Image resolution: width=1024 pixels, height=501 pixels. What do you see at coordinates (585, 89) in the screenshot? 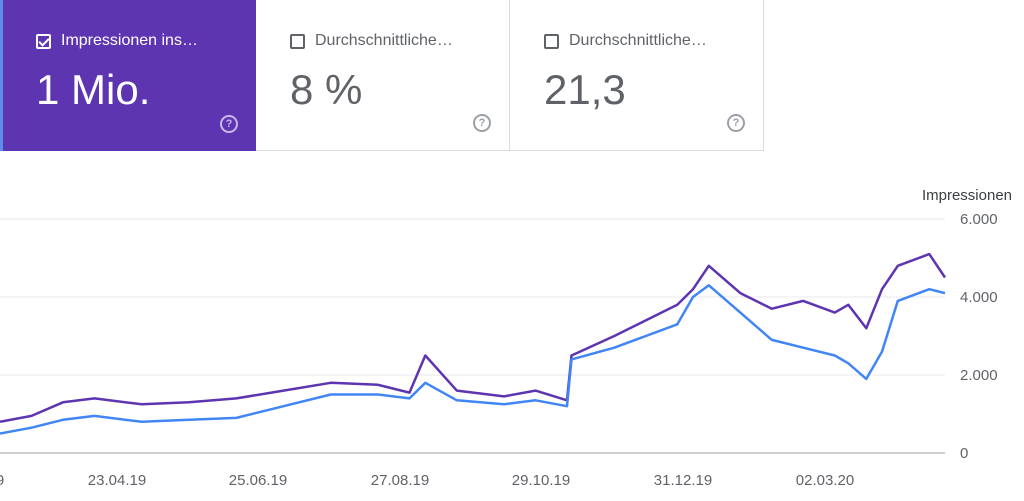
I see `metric-value: 21,3` at bounding box center [585, 89].